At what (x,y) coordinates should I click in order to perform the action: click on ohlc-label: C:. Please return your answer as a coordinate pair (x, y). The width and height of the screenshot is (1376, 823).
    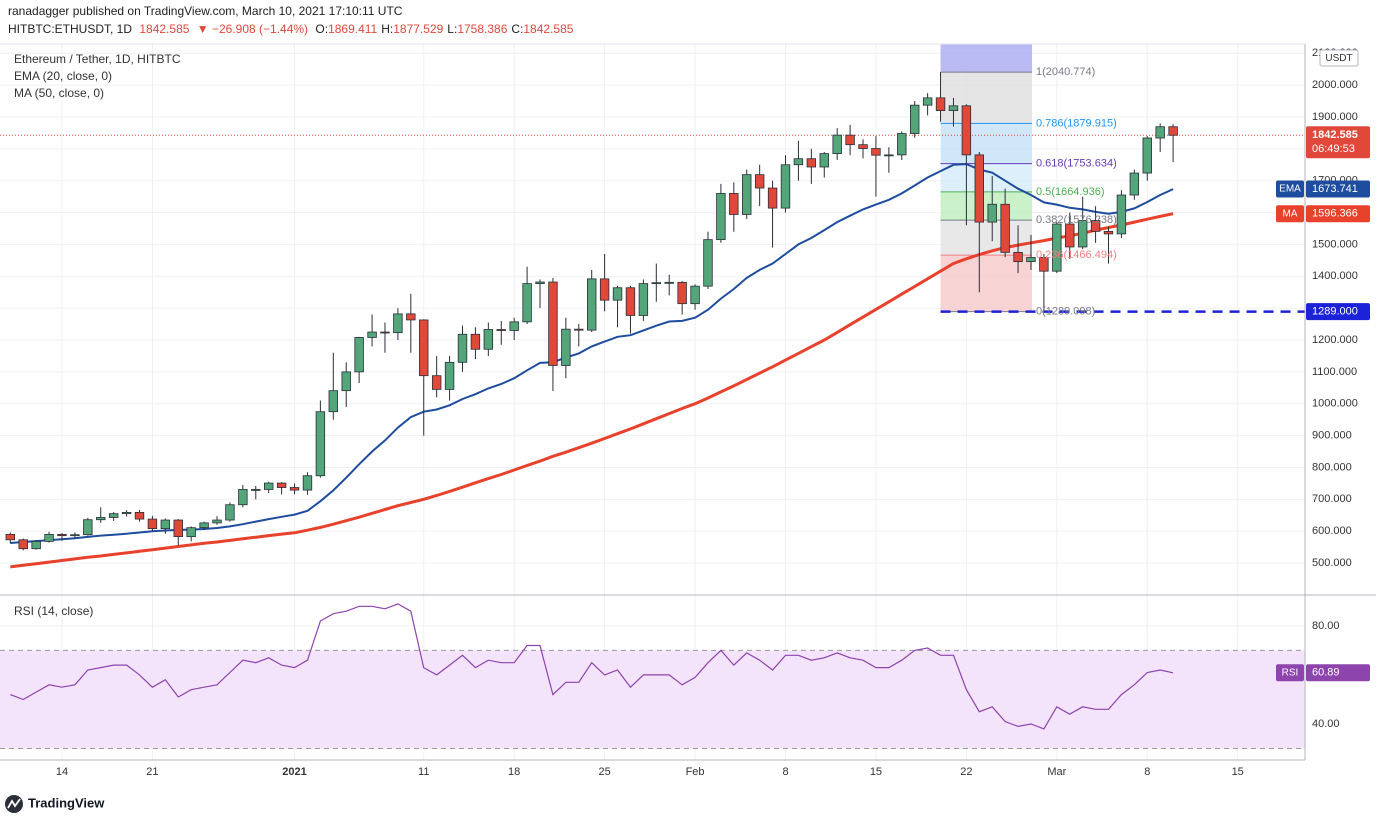
    Looking at the image, I should click on (517, 29).